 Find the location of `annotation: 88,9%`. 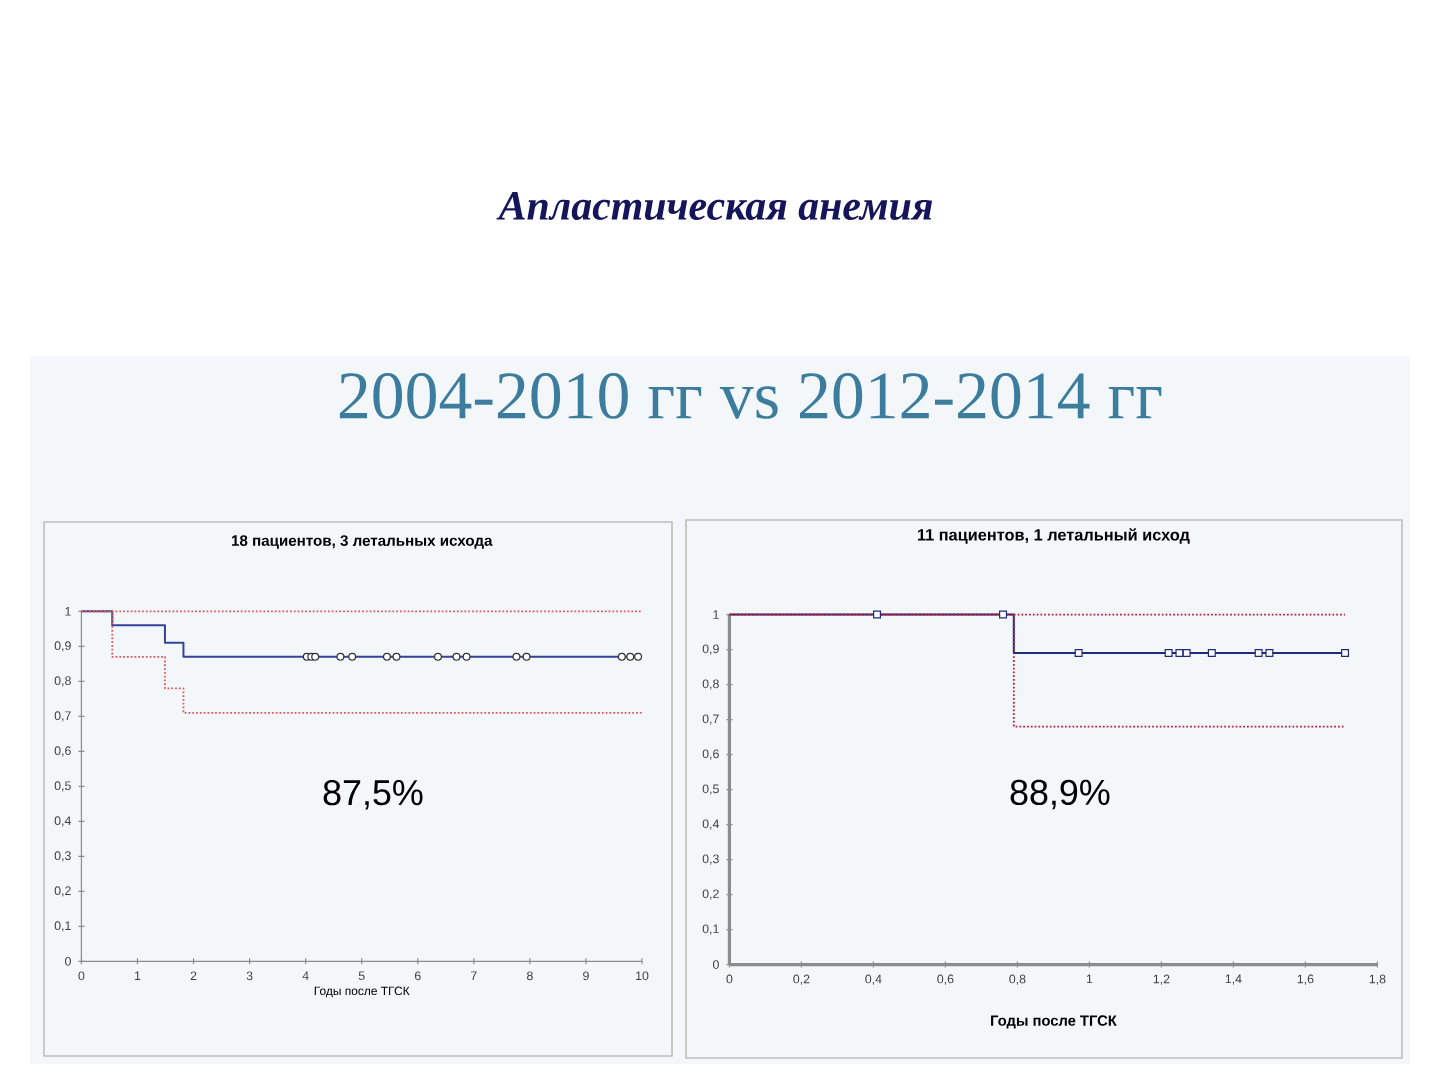

annotation: 88,9% is located at coordinates (1060, 794).